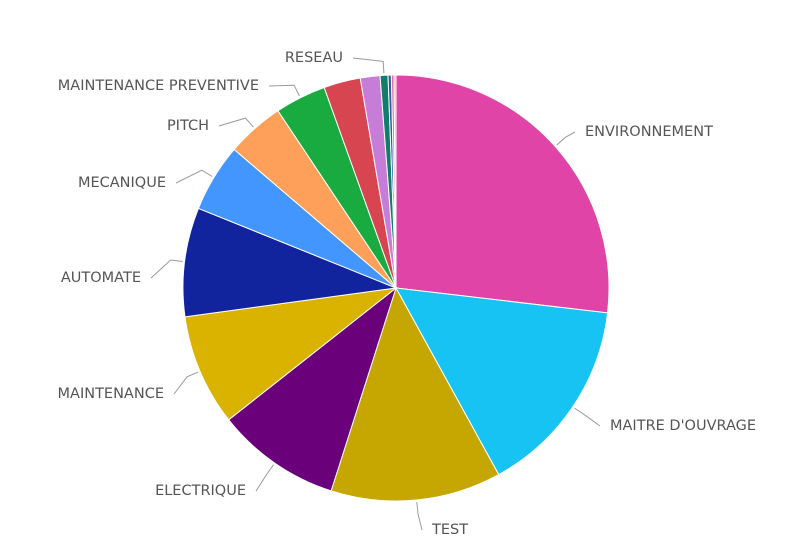 This screenshot has height=560, width=797. What do you see at coordinates (566, 138) in the screenshot?
I see `leader-line-environnement` at bounding box center [566, 138].